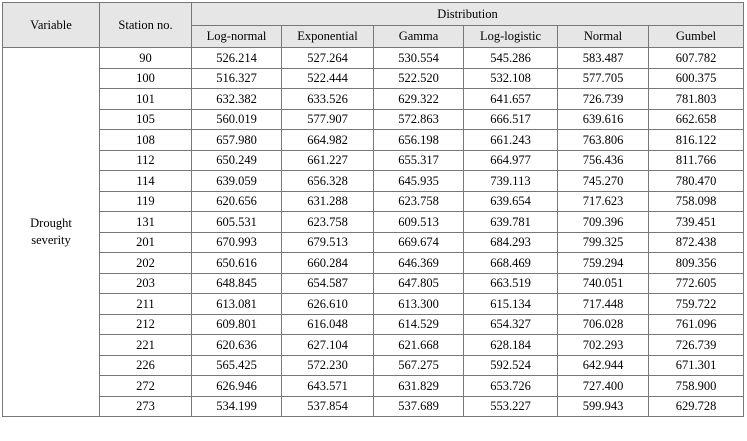  Describe the element at coordinates (603, 406) in the screenshot. I see `value-cell: 599.943` at that location.